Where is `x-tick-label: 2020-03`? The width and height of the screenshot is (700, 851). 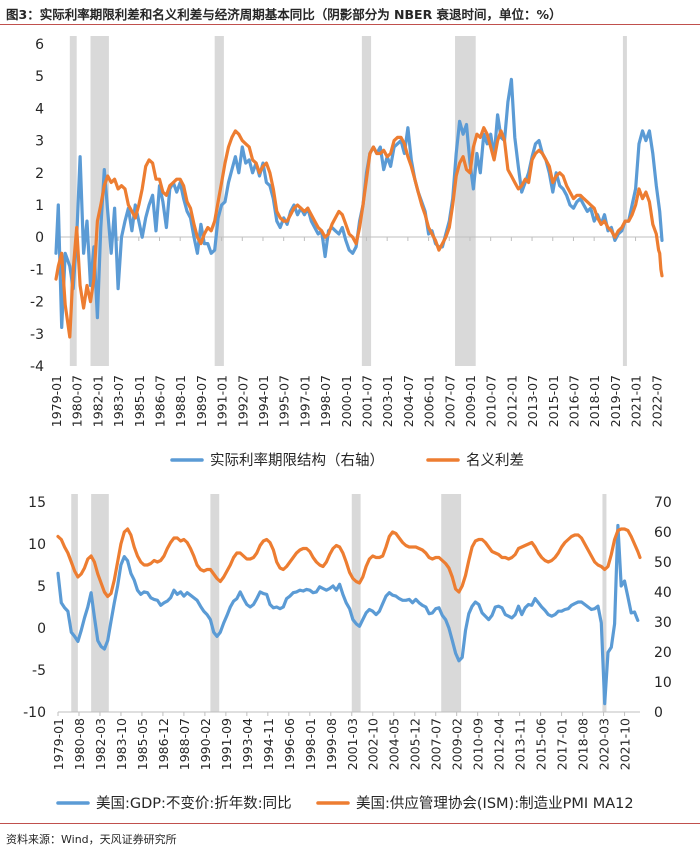
x-tick-label: 2020-03 is located at coordinates (604, 744).